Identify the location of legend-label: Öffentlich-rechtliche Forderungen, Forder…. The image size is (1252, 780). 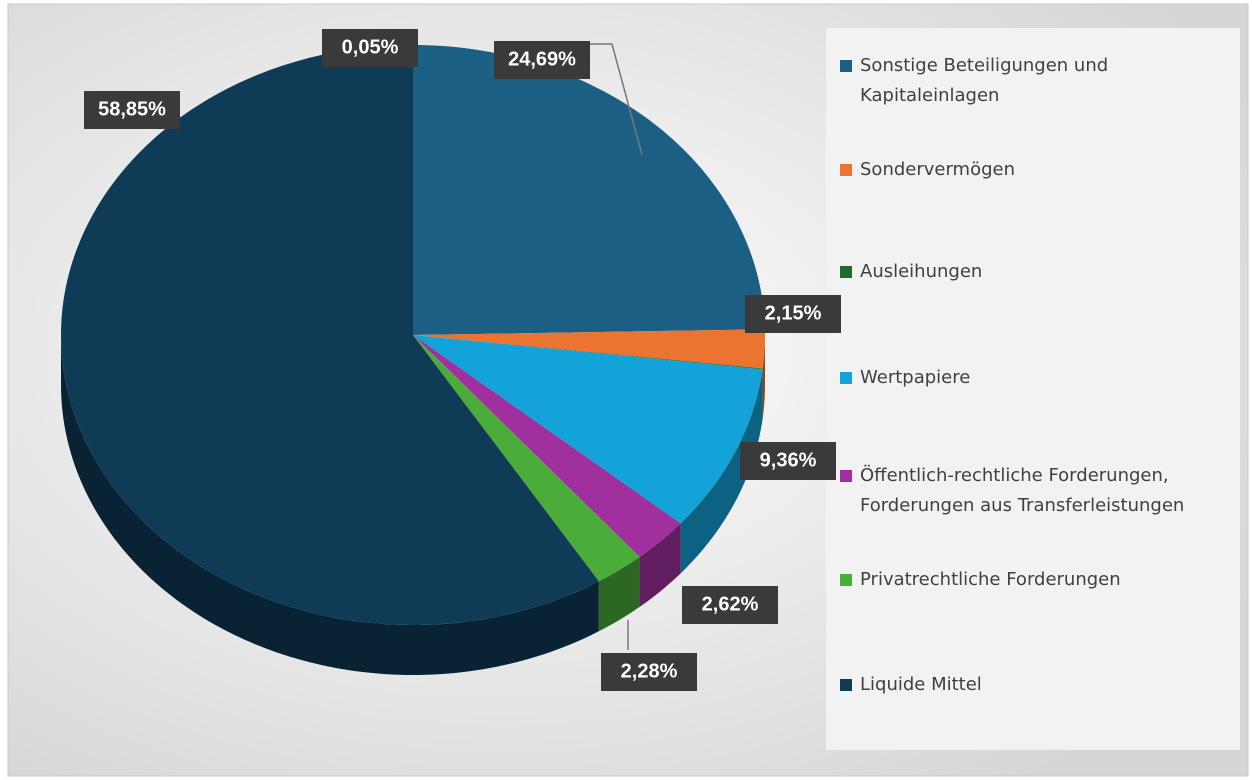
(1022, 490).